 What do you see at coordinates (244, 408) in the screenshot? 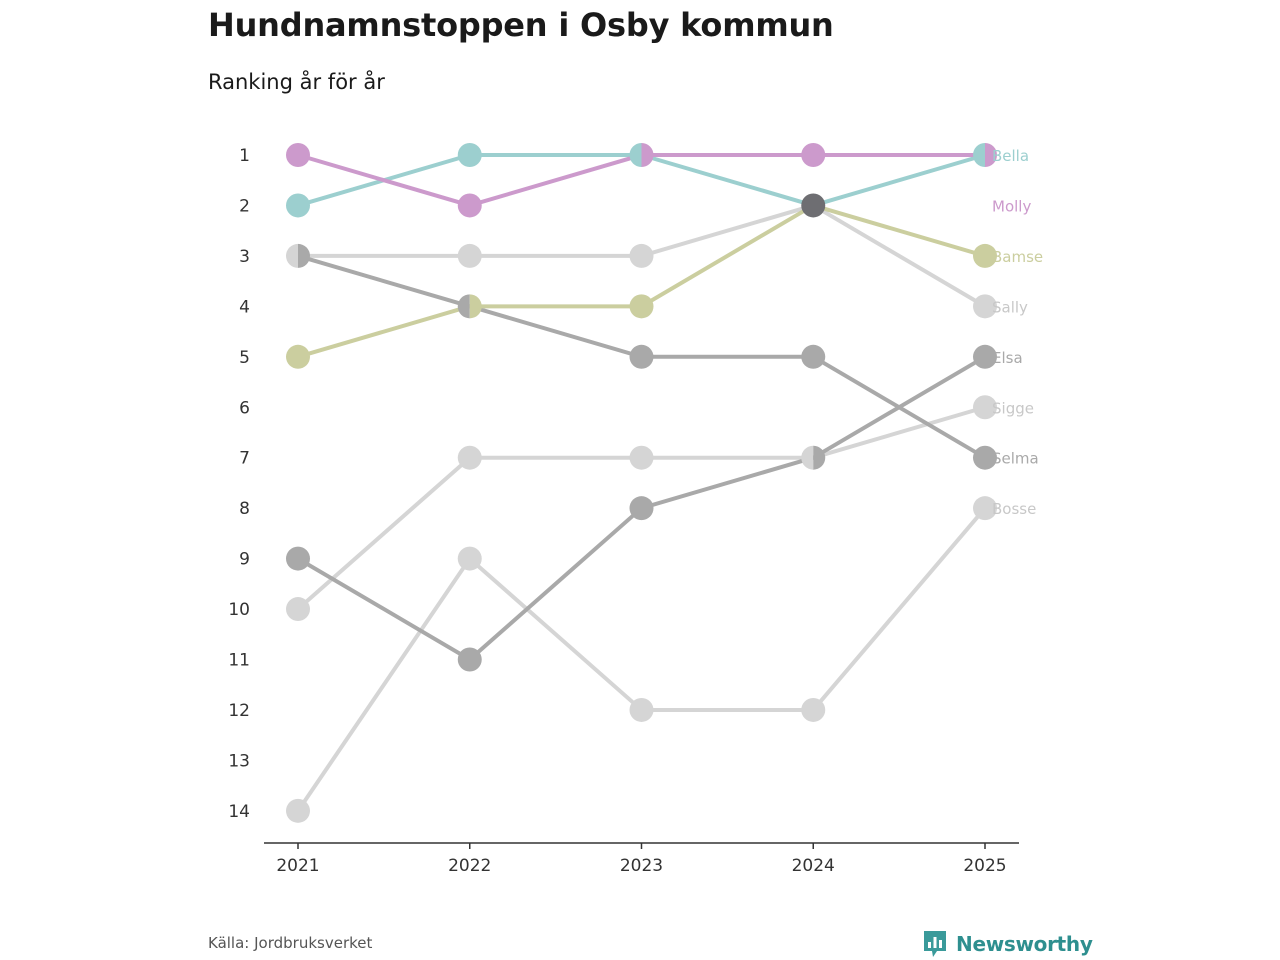
I see `y-tick-label: 6` at bounding box center [244, 408].